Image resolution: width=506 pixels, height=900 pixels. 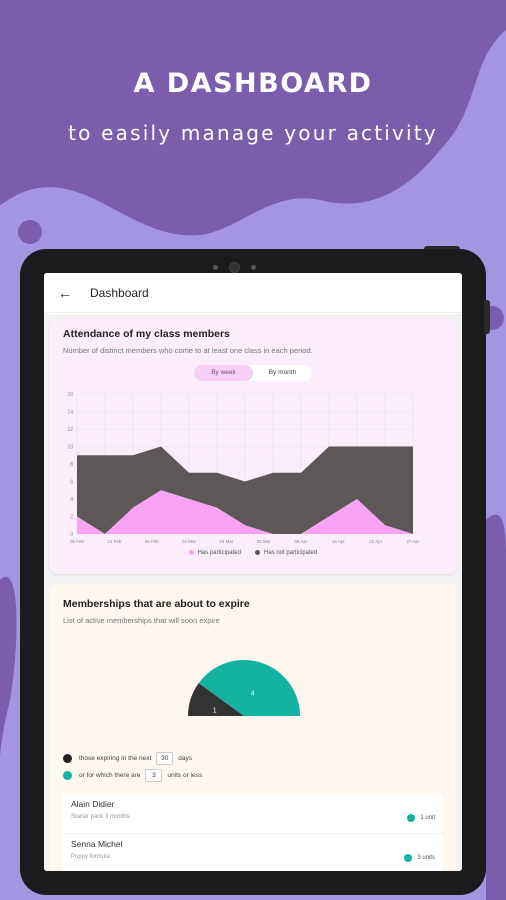 What do you see at coordinates (65, 292) in the screenshot?
I see `back-arrow-icon: ←` at bounding box center [65, 292].